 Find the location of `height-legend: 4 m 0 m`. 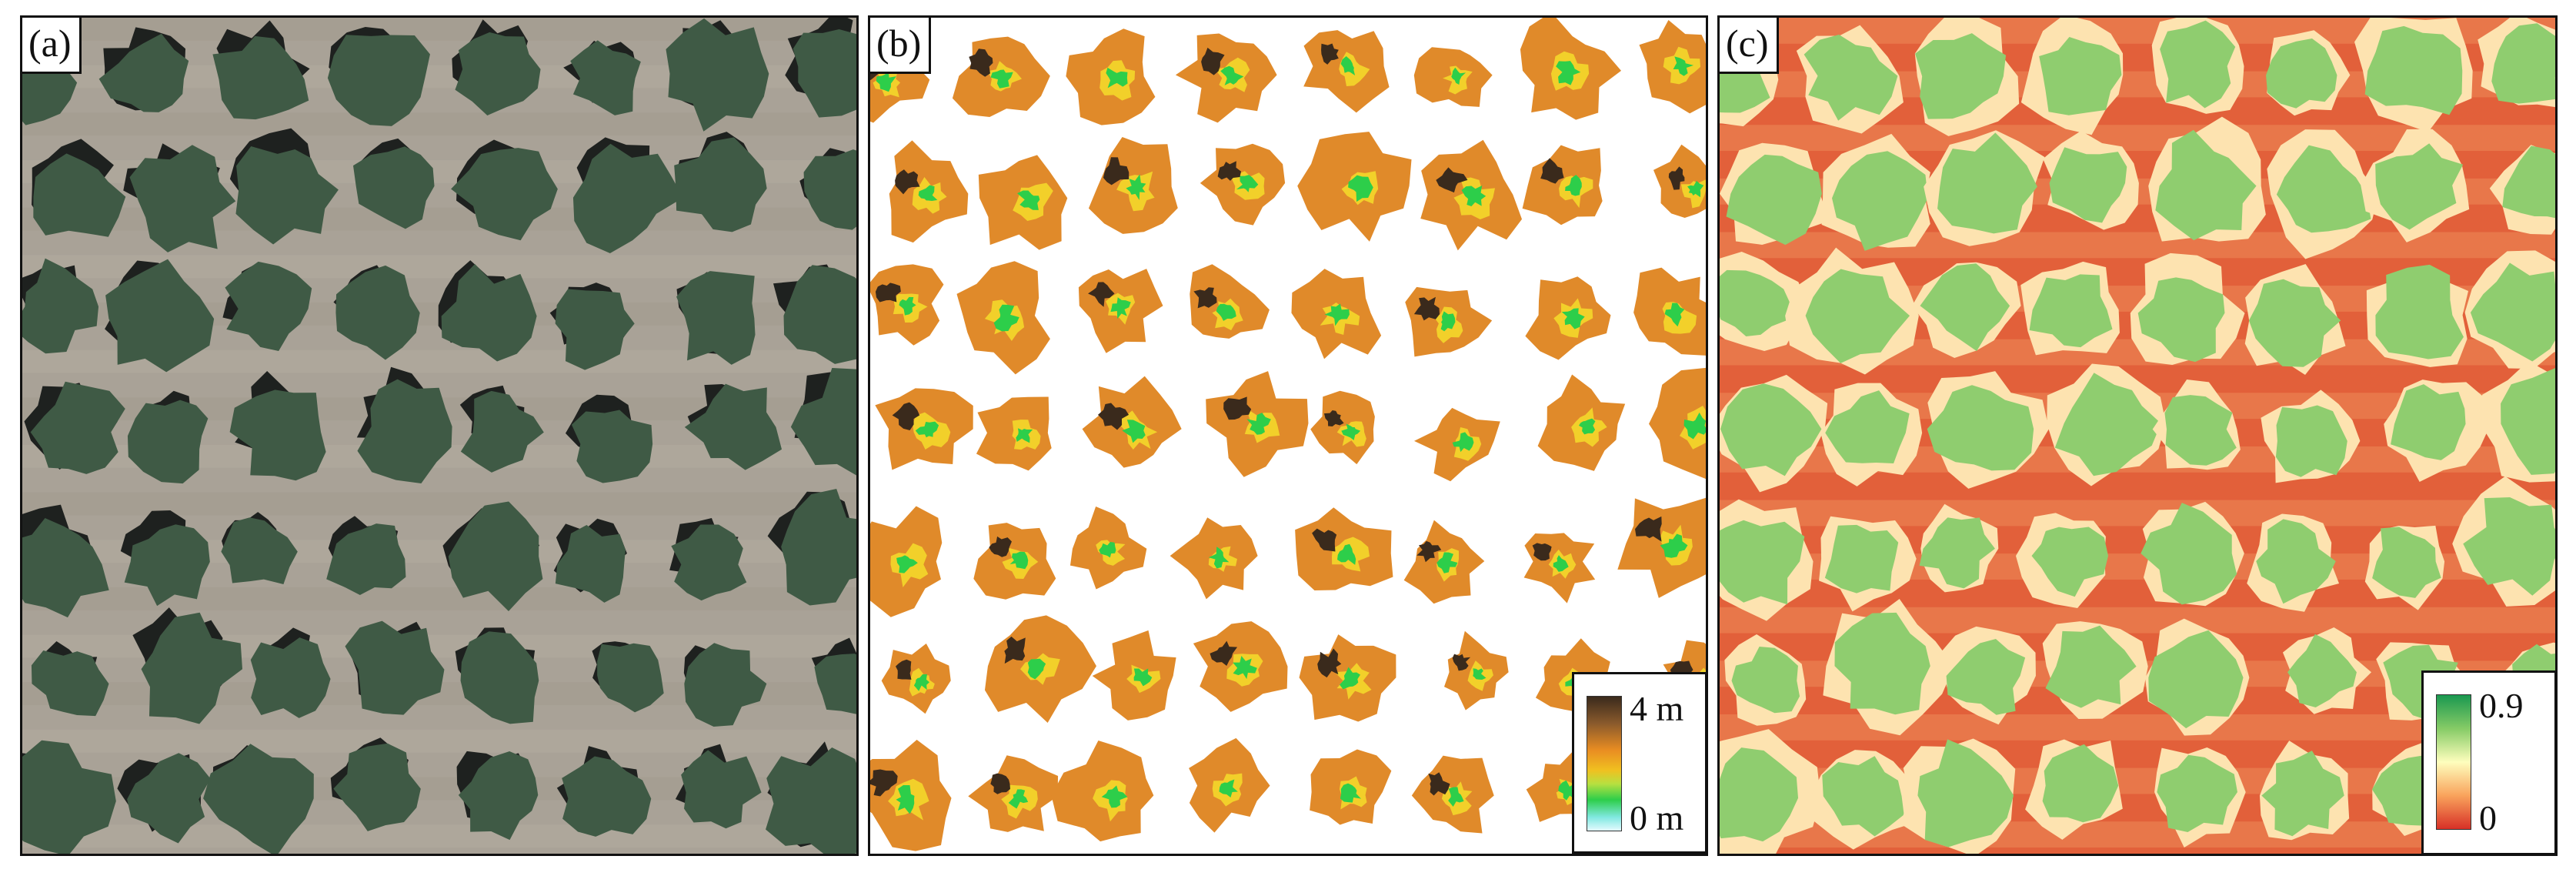

height-legend: 4 m 0 m is located at coordinates (1639, 763).